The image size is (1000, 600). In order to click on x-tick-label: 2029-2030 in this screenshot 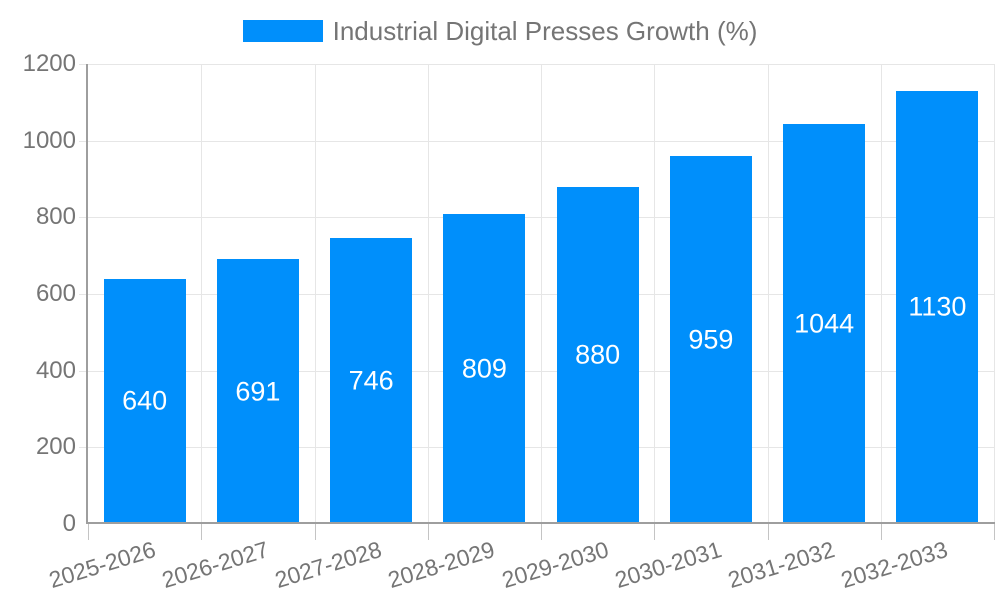, I will do `click(555, 565)`.